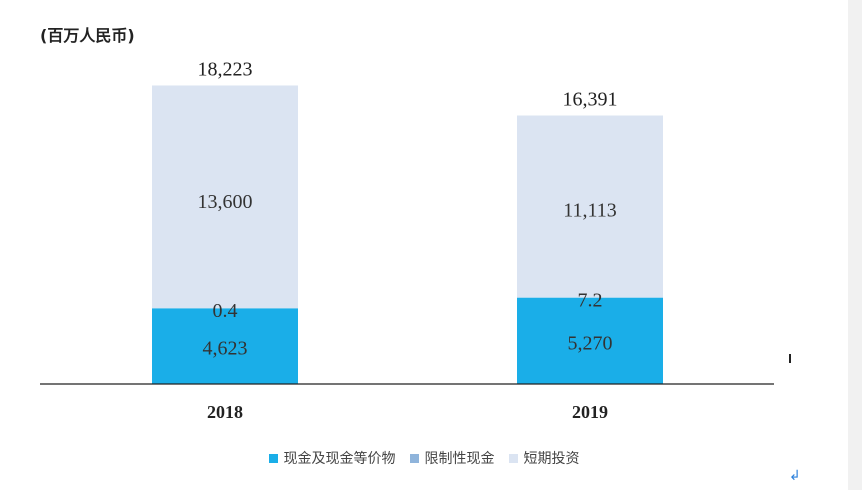 This screenshot has height=490, width=862. Describe the element at coordinates (225, 69) in the screenshot. I see `total-label-2018: 18,223` at that location.